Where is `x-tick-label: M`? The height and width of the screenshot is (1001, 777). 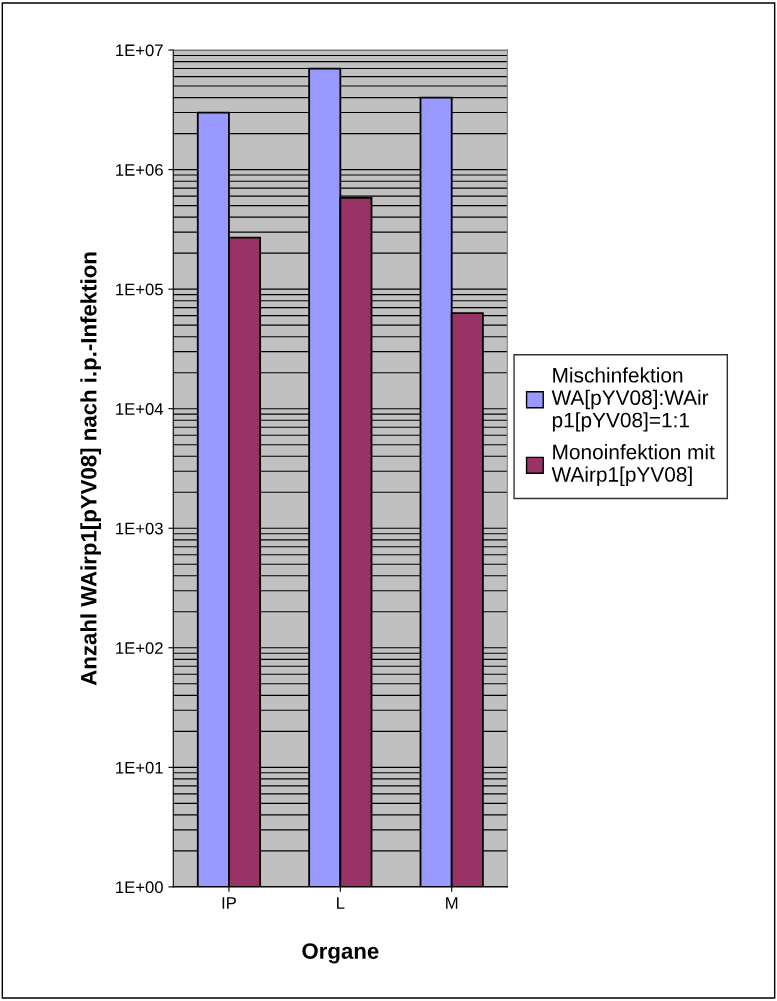 x-tick-label: M is located at coordinates (452, 903).